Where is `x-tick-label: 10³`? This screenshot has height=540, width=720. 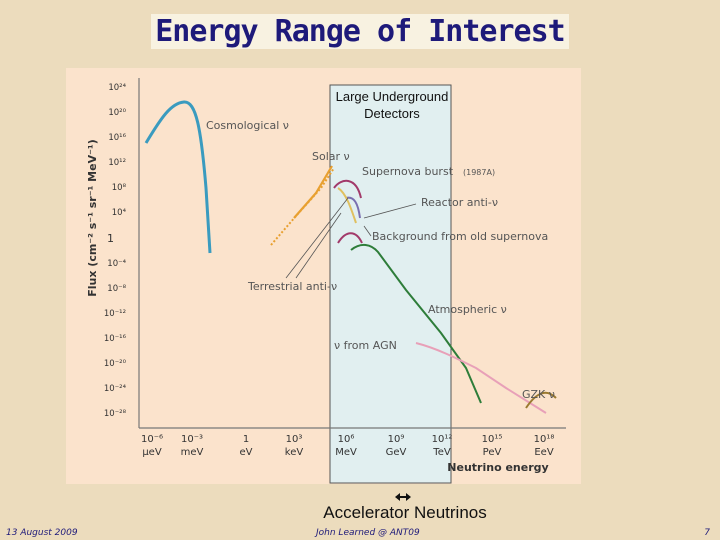
x-tick-label: 10³ is located at coordinates (294, 439).